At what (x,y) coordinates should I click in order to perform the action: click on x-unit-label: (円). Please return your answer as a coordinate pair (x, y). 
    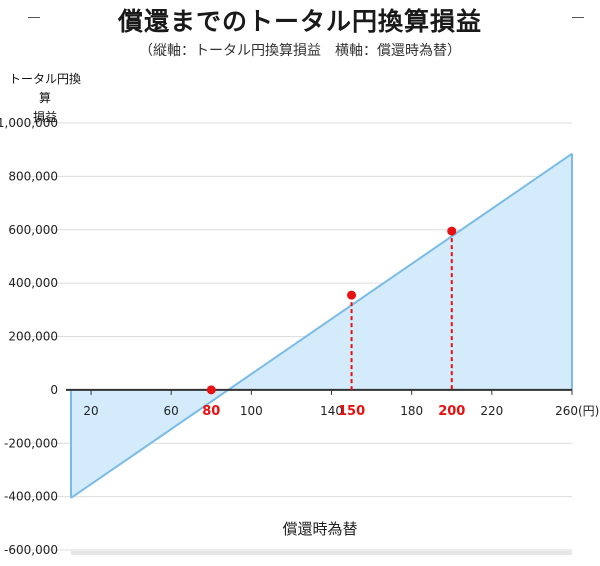
    Looking at the image, I should click on (588, 411).